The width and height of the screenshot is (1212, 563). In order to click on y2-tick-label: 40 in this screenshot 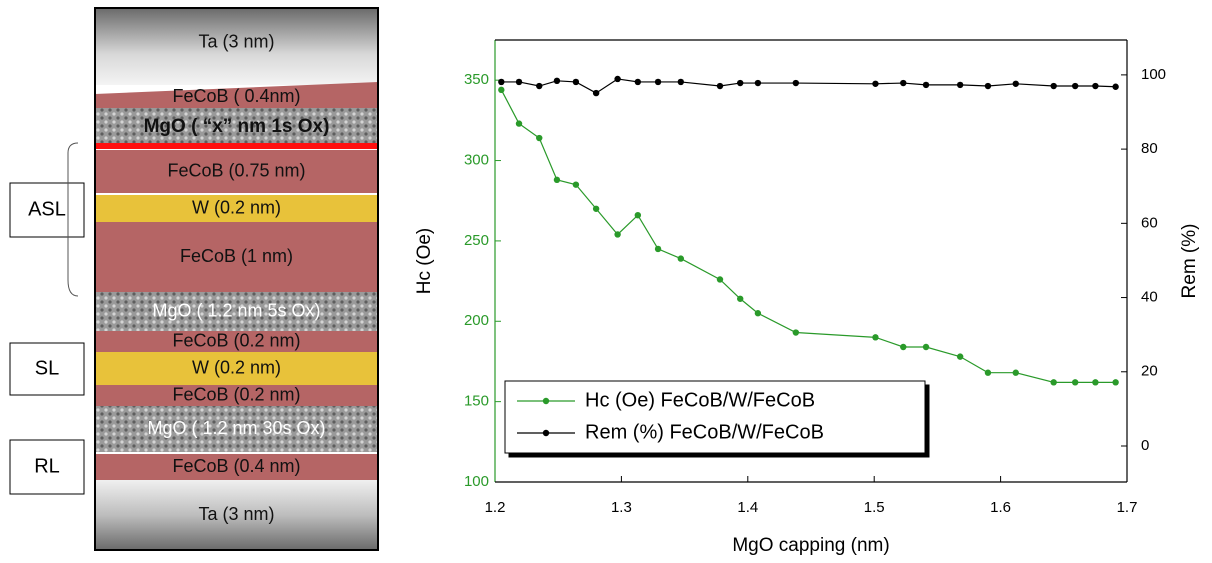, I will do `click(1149, 297)`.